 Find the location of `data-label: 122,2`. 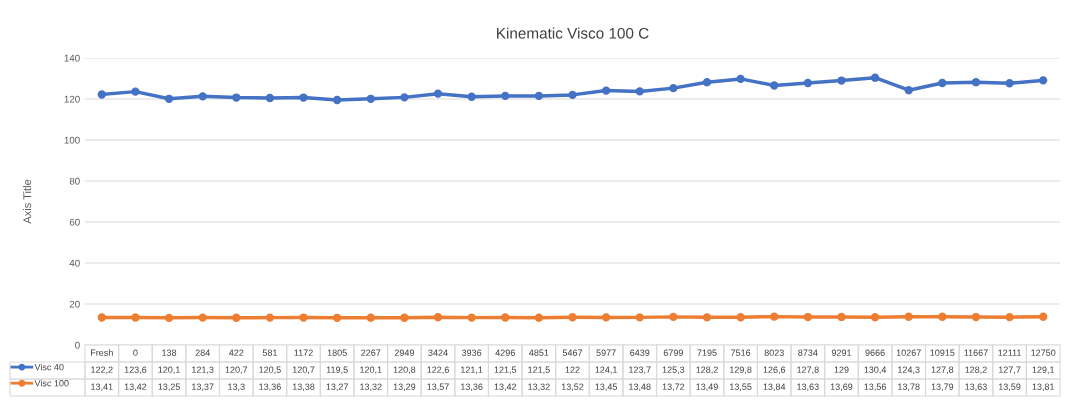

data-label: 122,2 is located at coordinates (102, 370).